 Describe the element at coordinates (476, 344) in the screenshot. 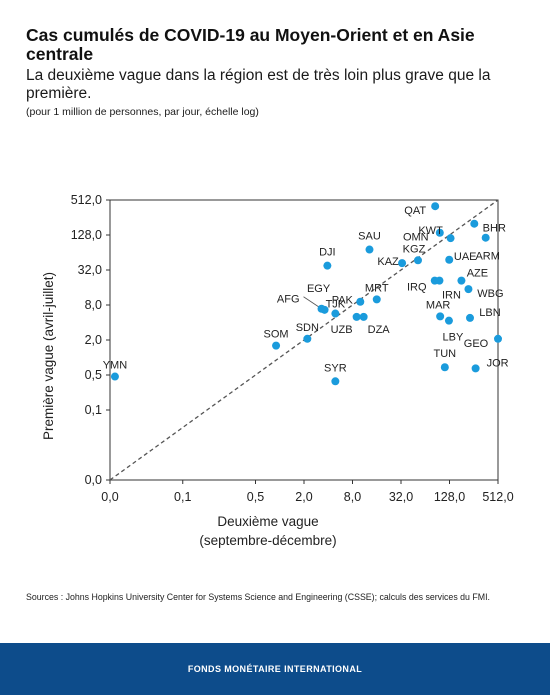

I see `data-label-geo: GEO` at that location.